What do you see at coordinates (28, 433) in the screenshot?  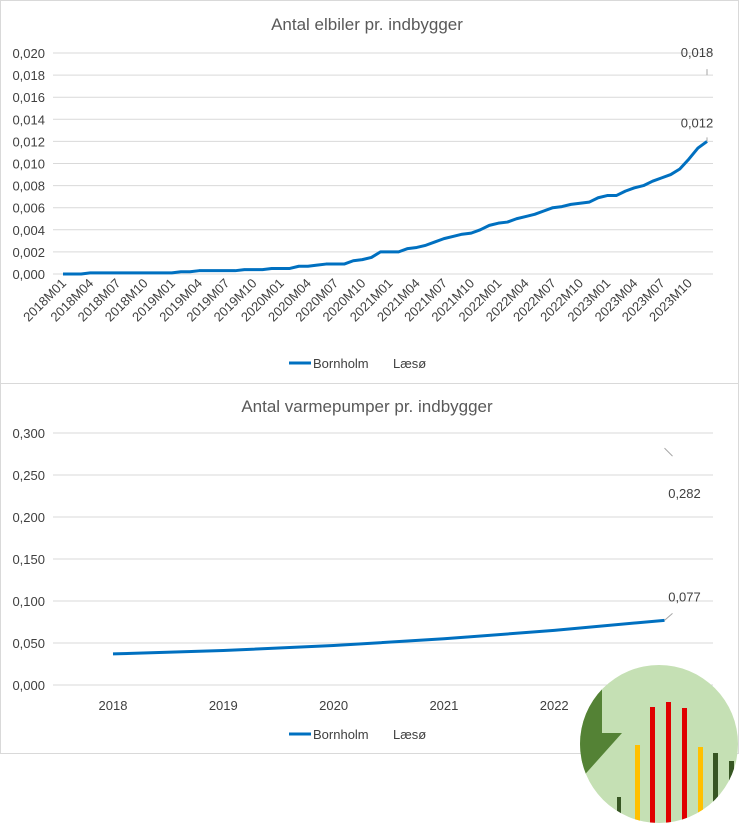 I see `y-tick-label: 0,300` at bounding box center [28, 433].